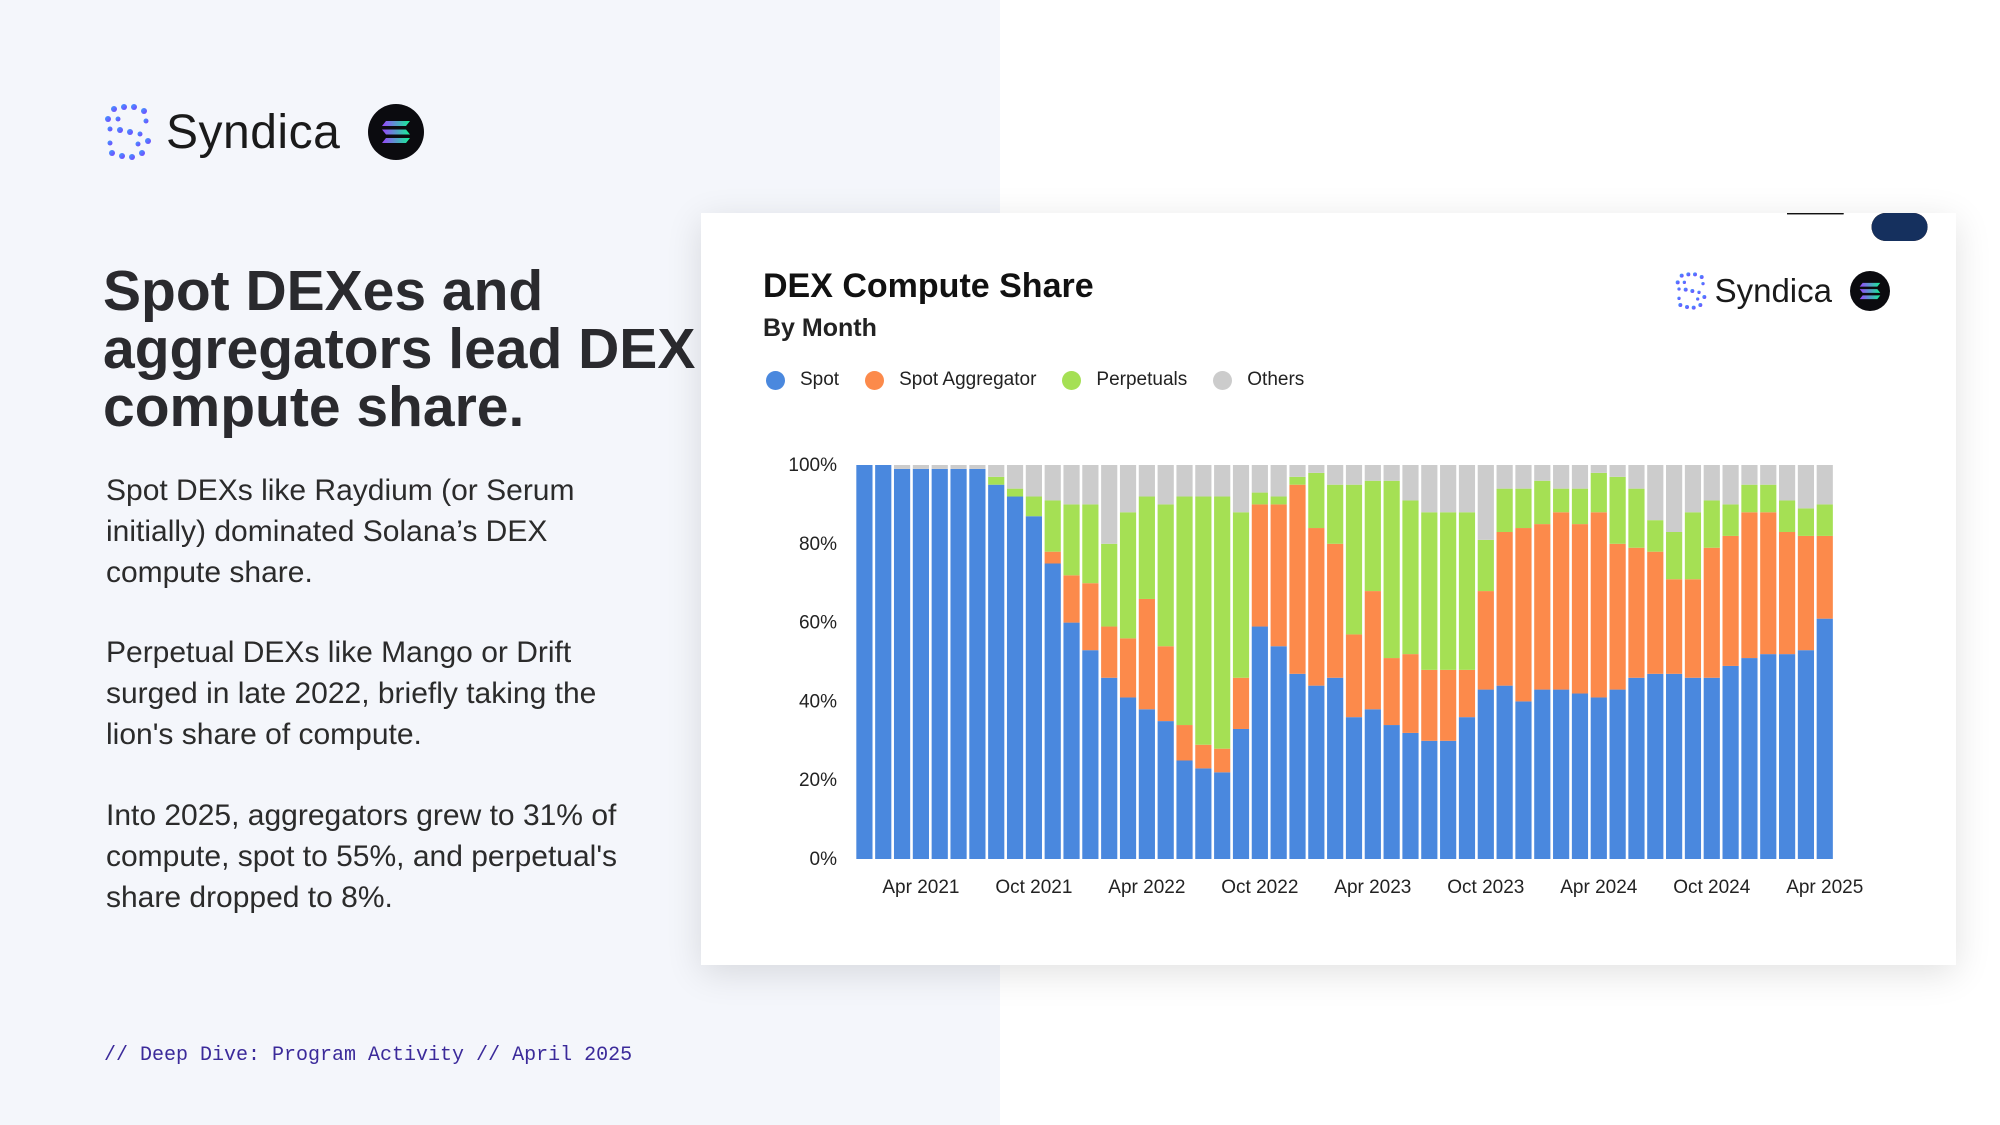 The width and height of the screenshot is (2000, 1125). What do you see at coordinates (1124, 380) in the screenshot?
I see `legend-item-perpetuals: Perpetuals` at bounding box center [1124, 380].